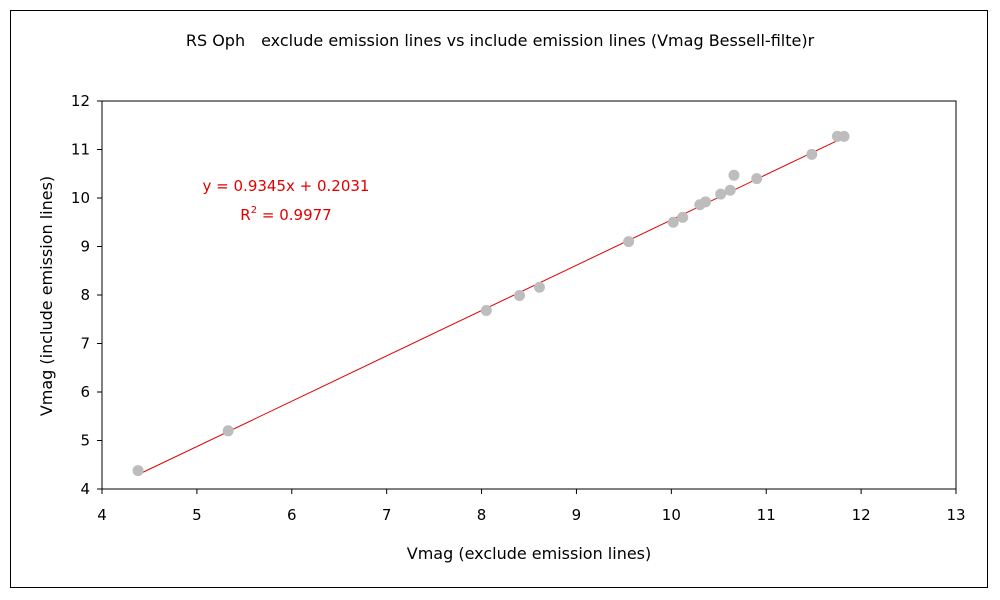 The width and height of the screenshot is (1000, 600). What do you see at coordinates (577, 515) in the screenshot?
I see `x-tick-label: 9` at bounding box center [577, 515].